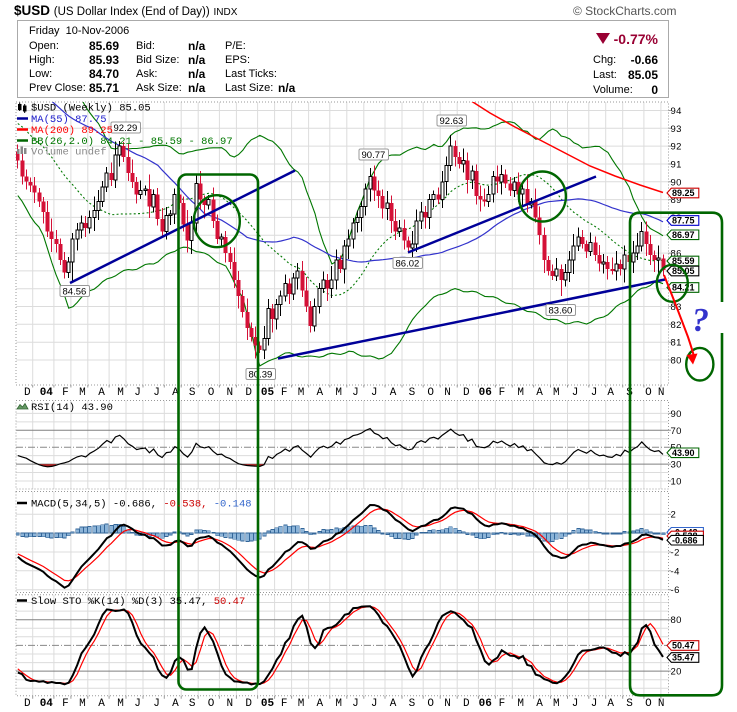 This screenshot has height=712, width=737. What do you see at coordinates (675, 571) in the screenshot?
I see `svg-text: -4` at bounding box center [675, 571].